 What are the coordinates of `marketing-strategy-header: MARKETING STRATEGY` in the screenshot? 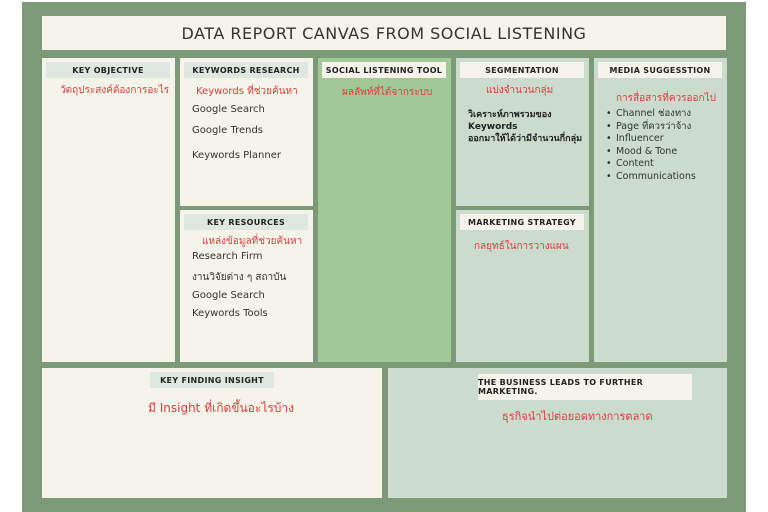 It's located at (522, 222).